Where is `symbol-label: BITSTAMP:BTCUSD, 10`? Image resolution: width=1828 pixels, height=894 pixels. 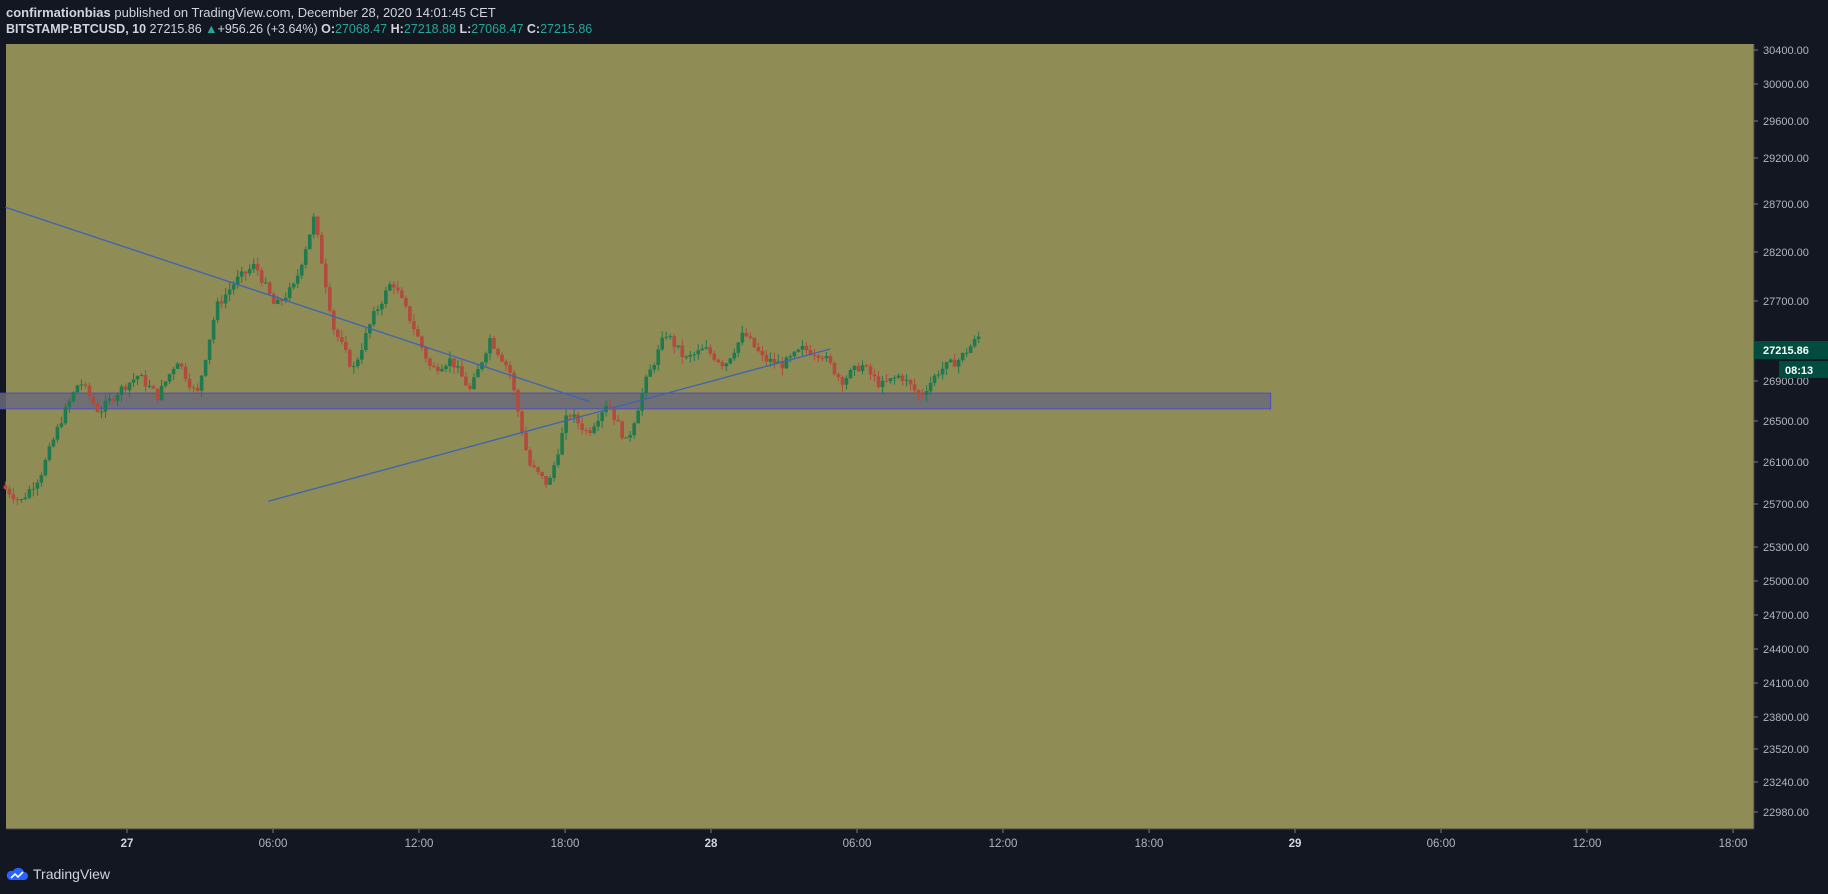
symbol-label: BITSTAMP:BTCUSD, 10 is located at coordinates (76, 29).